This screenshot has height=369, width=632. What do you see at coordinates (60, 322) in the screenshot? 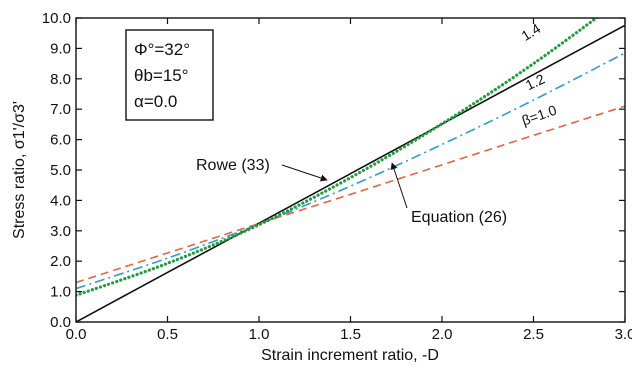
I see `y-tick-label: 0.0` at bounding box center [60, 322].